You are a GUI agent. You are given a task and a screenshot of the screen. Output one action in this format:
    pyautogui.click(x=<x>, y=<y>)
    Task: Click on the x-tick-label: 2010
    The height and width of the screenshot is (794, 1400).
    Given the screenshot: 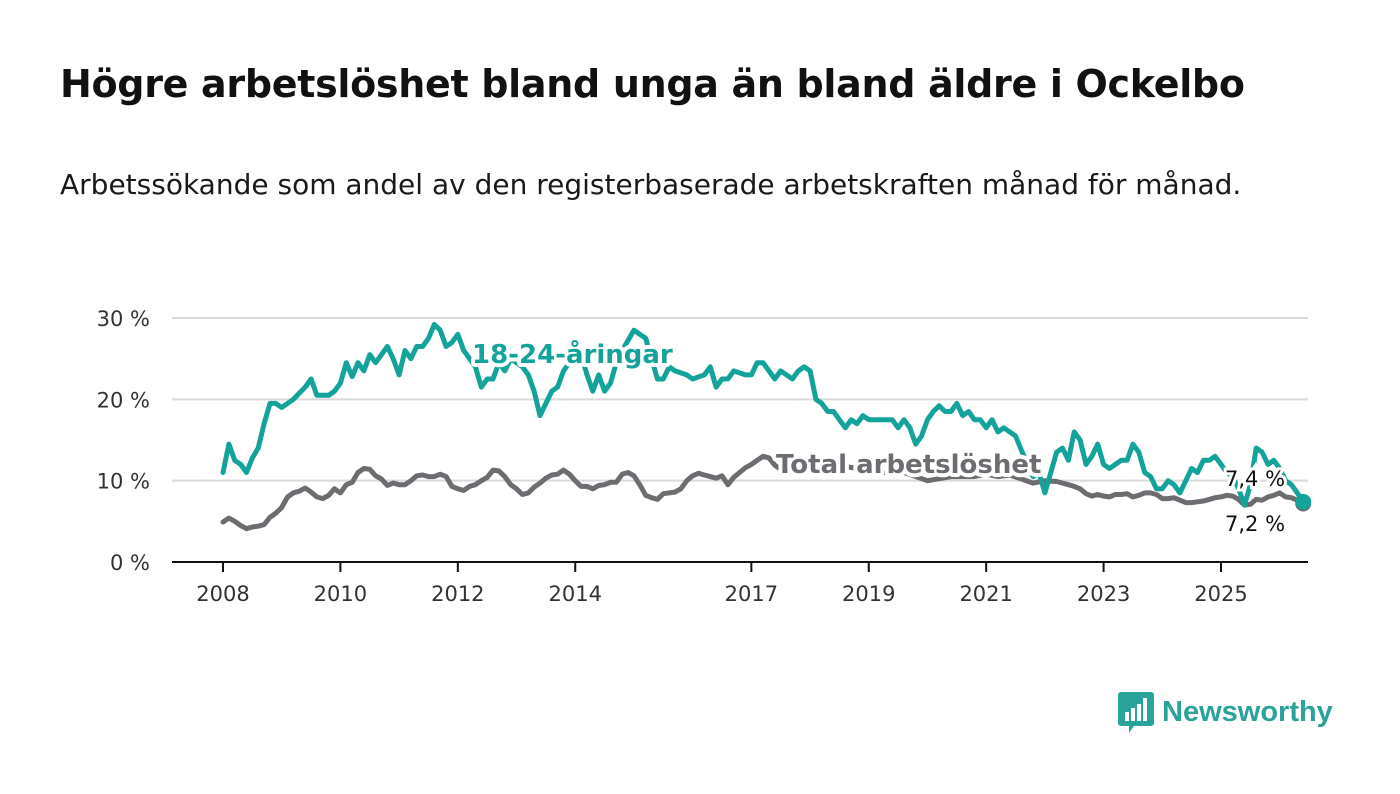 What is the action you would take?
    pyautogui.click(x=340, y=594)
    